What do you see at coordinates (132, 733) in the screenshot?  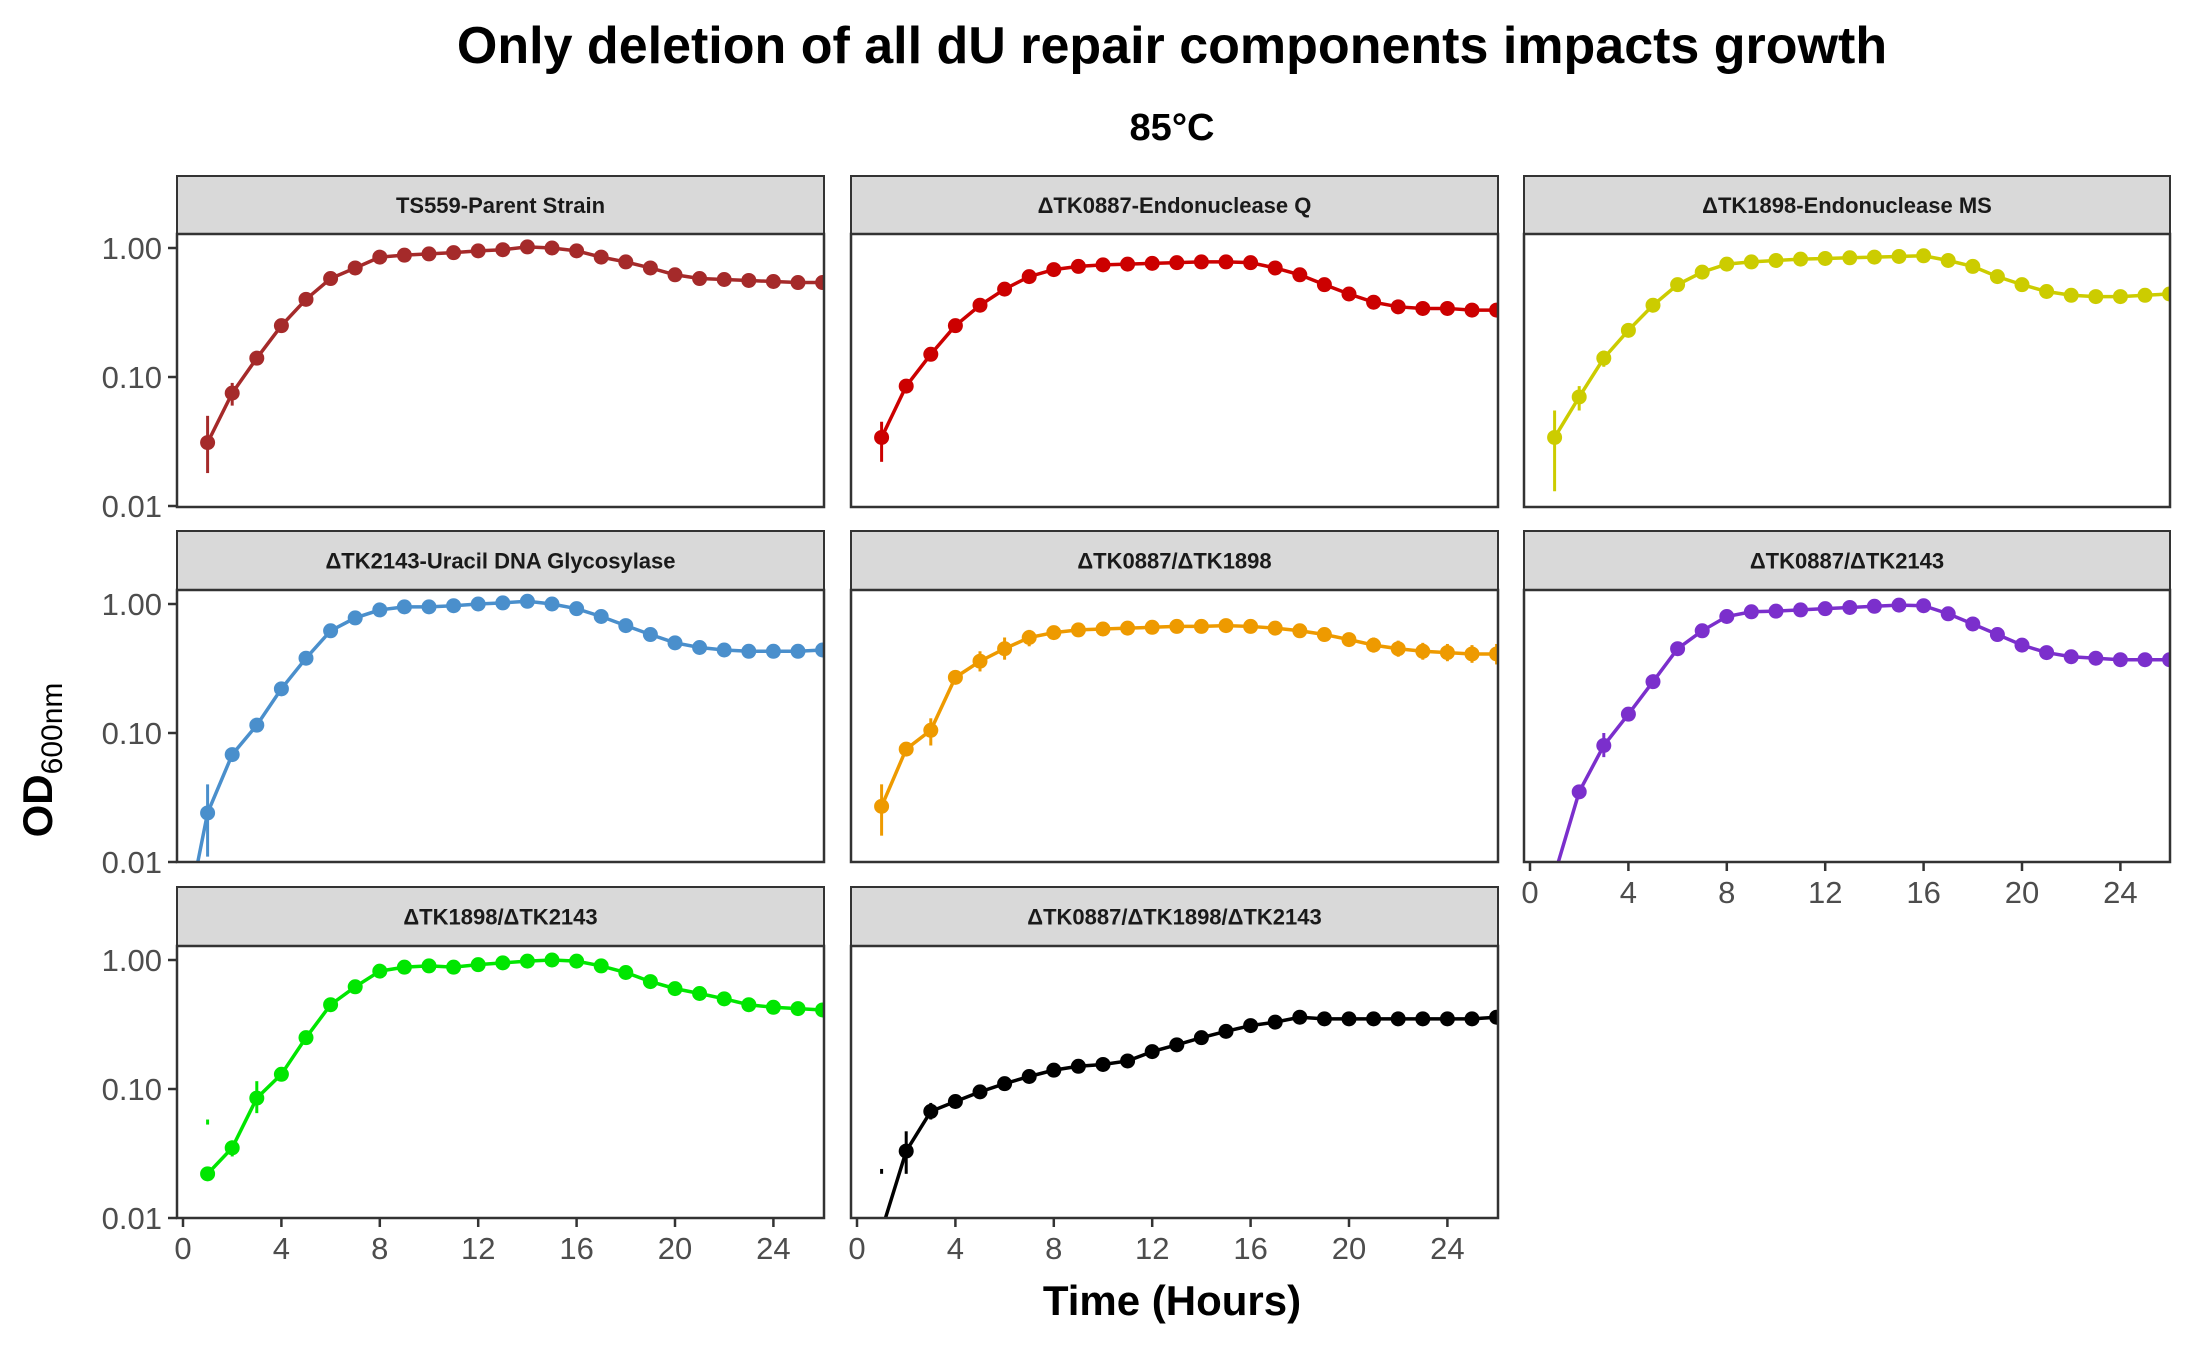 I see `y-tick-label: 0.10` at bounding box center [132, 733].